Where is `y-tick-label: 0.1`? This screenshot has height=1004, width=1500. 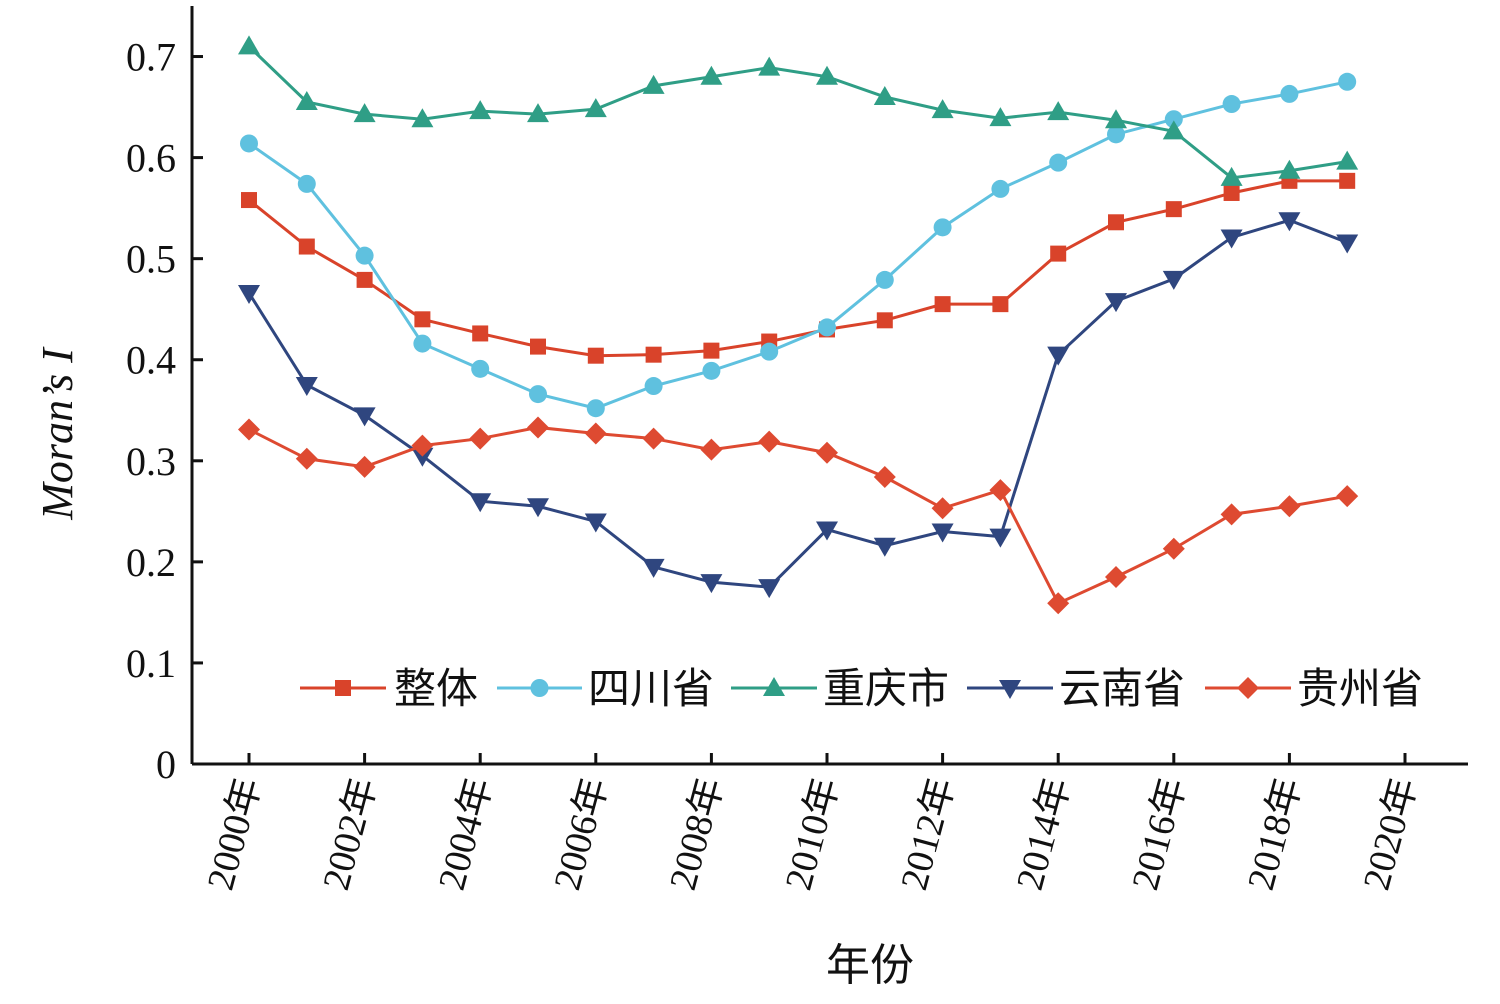
y-tick-label: 0.1 is located at coordinates (151, 663).